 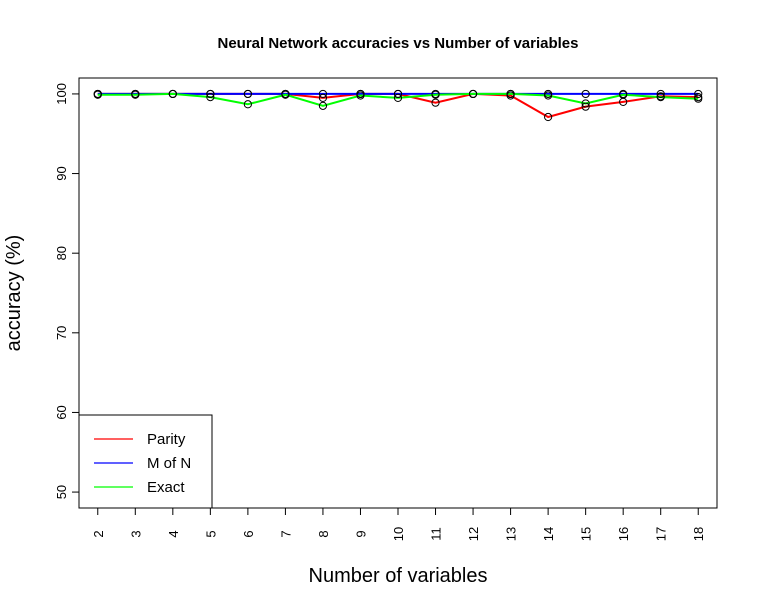 I want to click on x-tick-label: 9, so click(x=360, y=533).